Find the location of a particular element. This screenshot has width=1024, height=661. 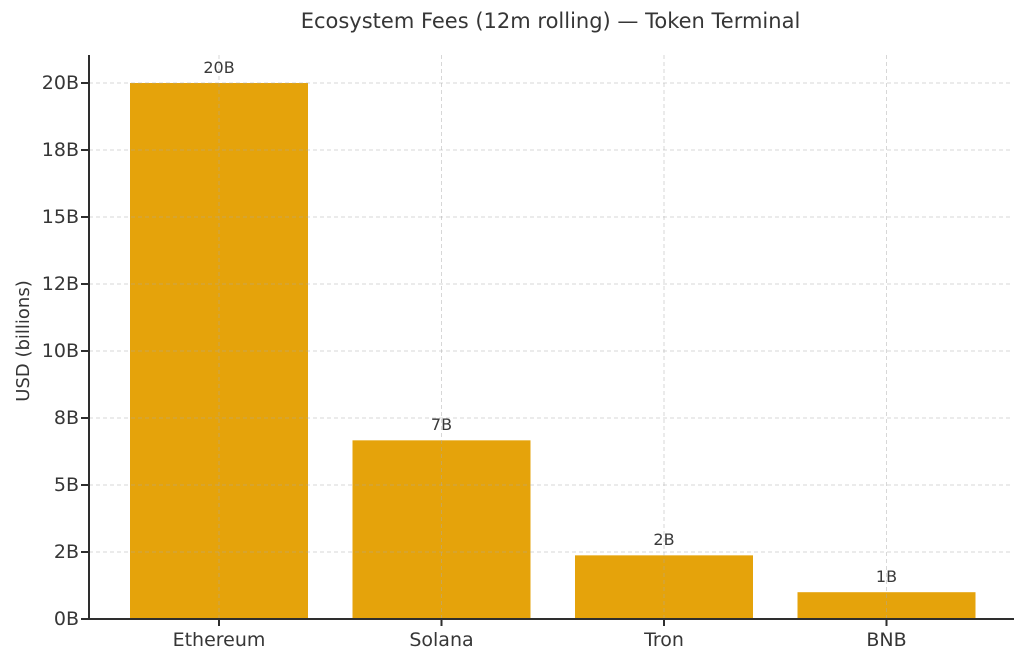

x-tick-label: Solana is located at coordinates (441, 640).